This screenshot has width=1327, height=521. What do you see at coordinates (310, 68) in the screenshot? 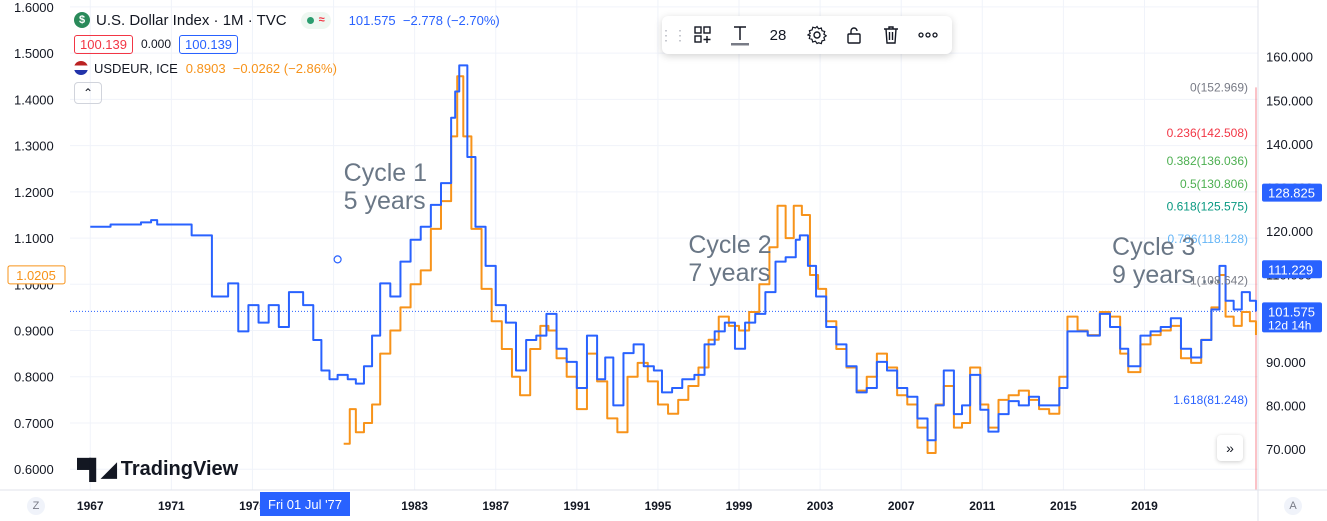
I see `compare-change-pct: (−2.86%)` at bounding box center [310, 68].